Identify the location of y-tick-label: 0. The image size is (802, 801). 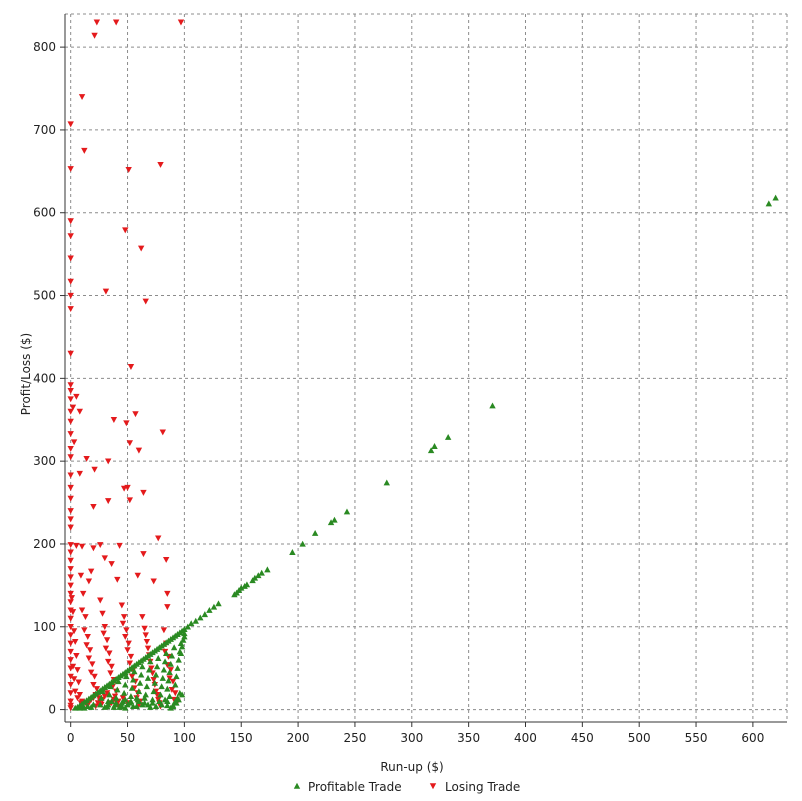
(52, 710).